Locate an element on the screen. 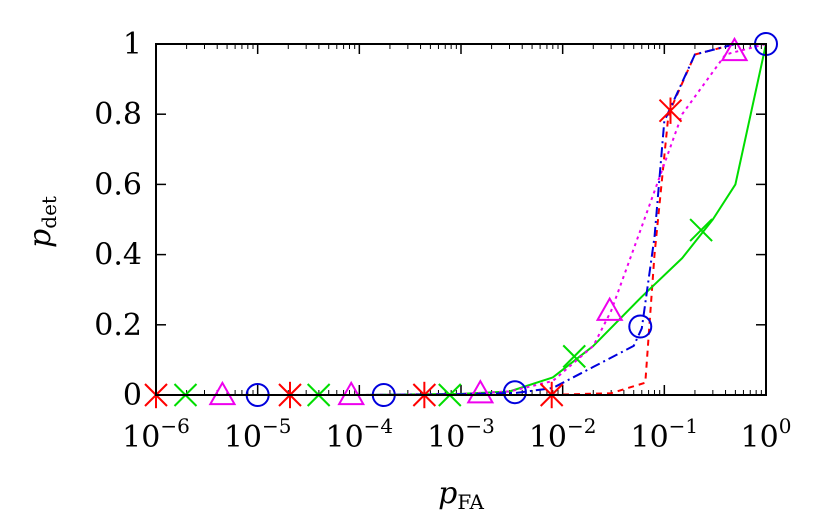  x-tick-label: 10⁰ is located at coordinates (766, 434).